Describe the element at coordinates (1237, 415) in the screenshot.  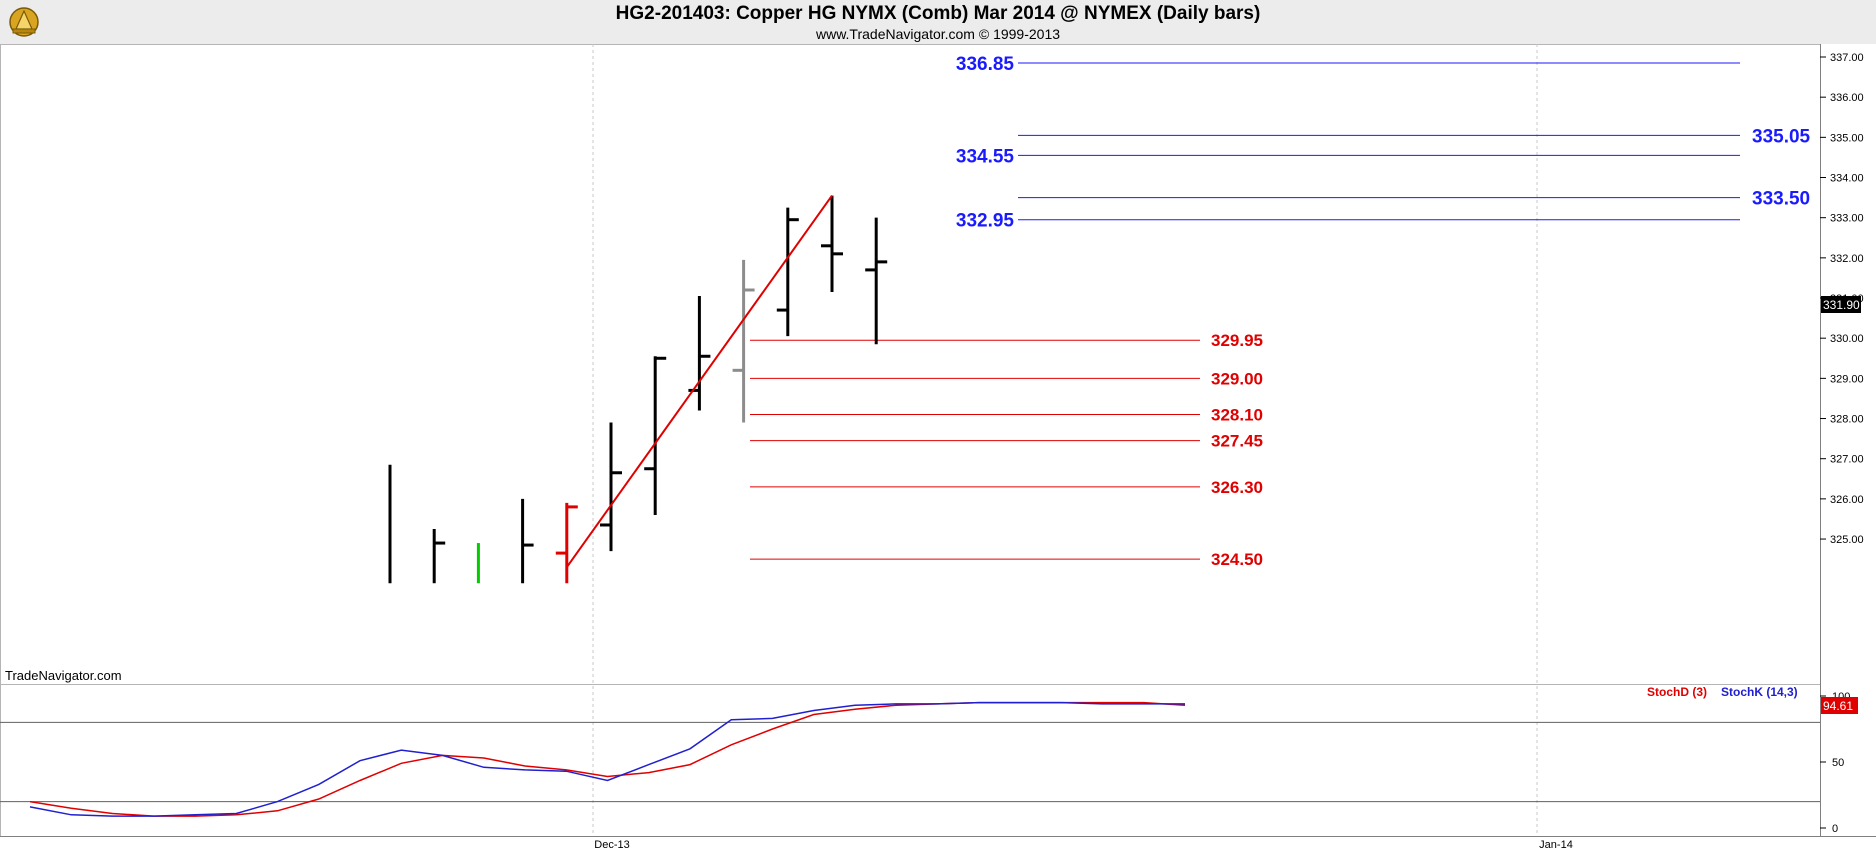
I see `red-level-label: 328.10` at that location.